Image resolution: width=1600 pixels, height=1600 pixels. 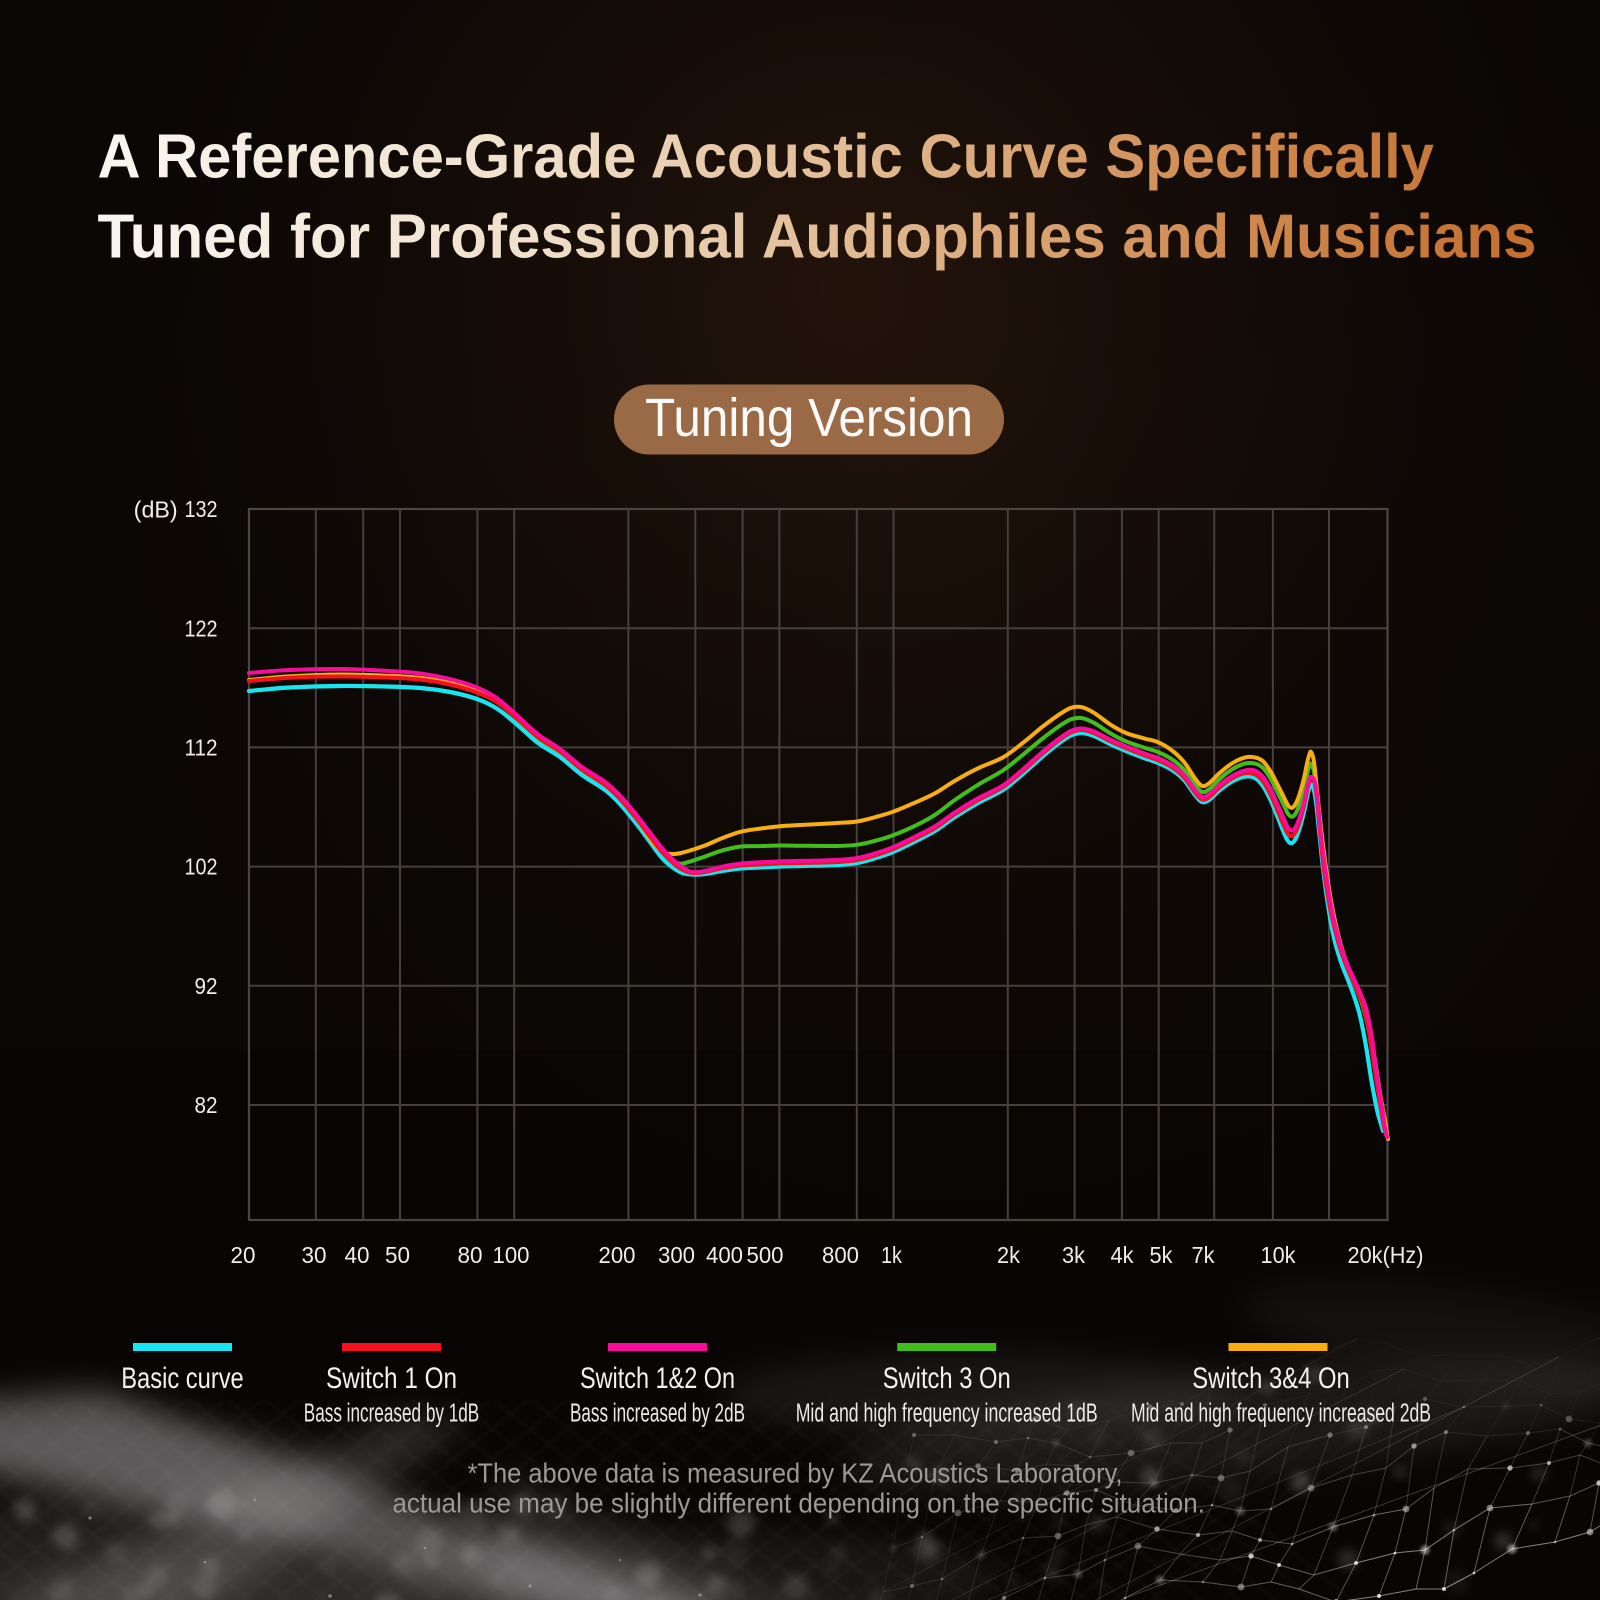 What do you see at coordinates (201, 628) in the screenshot?
I see `svg-text: 122` at bounding box center [201, 628].